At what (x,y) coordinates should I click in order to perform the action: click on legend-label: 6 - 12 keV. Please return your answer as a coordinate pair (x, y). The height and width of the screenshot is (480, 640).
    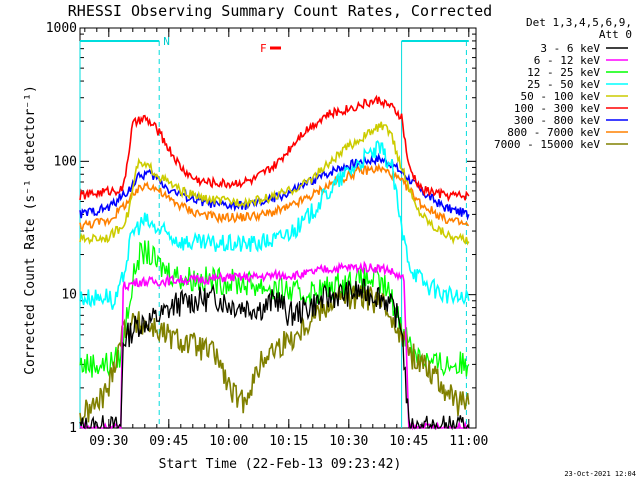
    Looking at the image, I should click on (567, 60).